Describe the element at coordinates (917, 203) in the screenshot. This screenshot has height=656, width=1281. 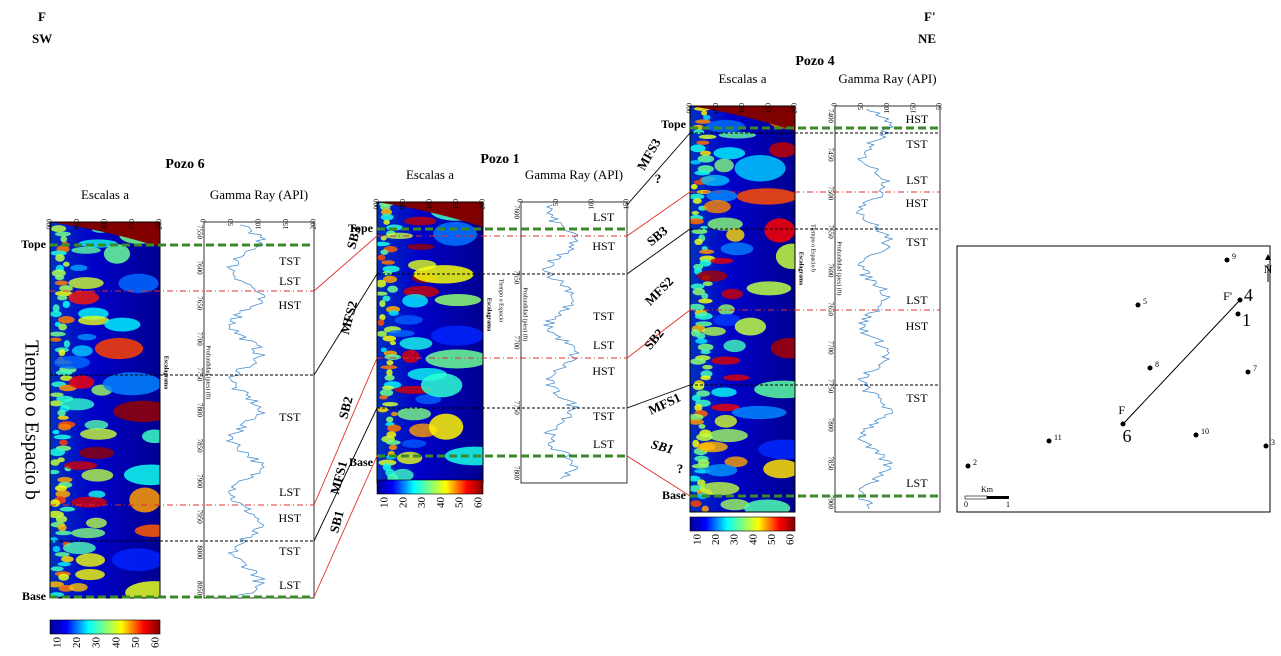
I see `system-tract: HST` at that location.